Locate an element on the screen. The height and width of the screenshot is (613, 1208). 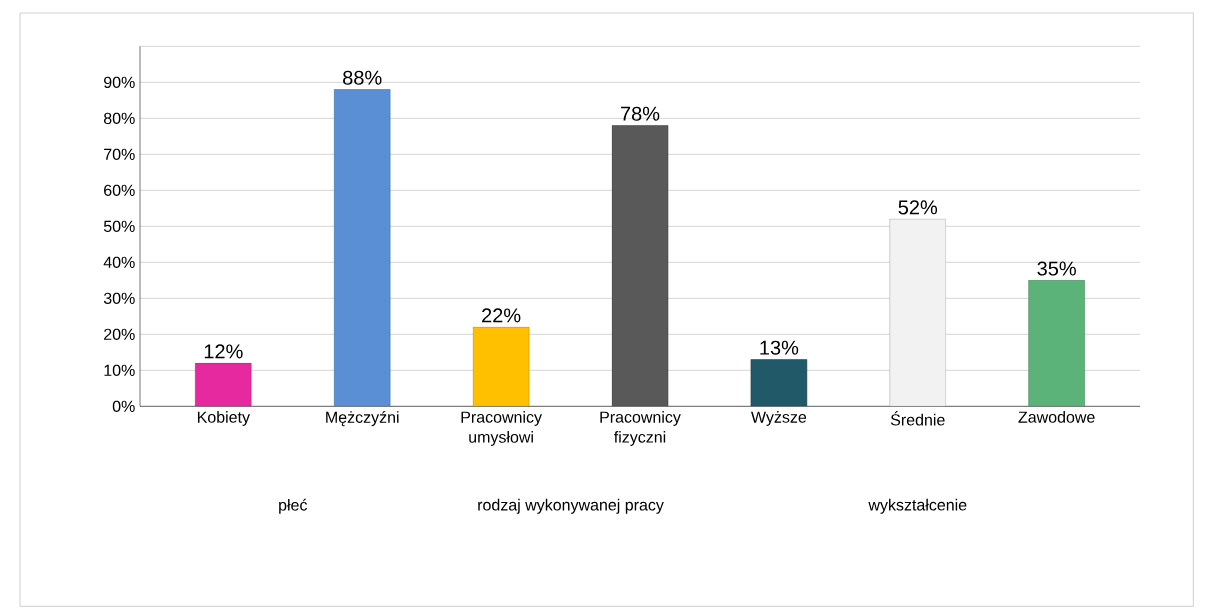
x-tick-label: Mężczyźni is located at coordinates (362, 419).